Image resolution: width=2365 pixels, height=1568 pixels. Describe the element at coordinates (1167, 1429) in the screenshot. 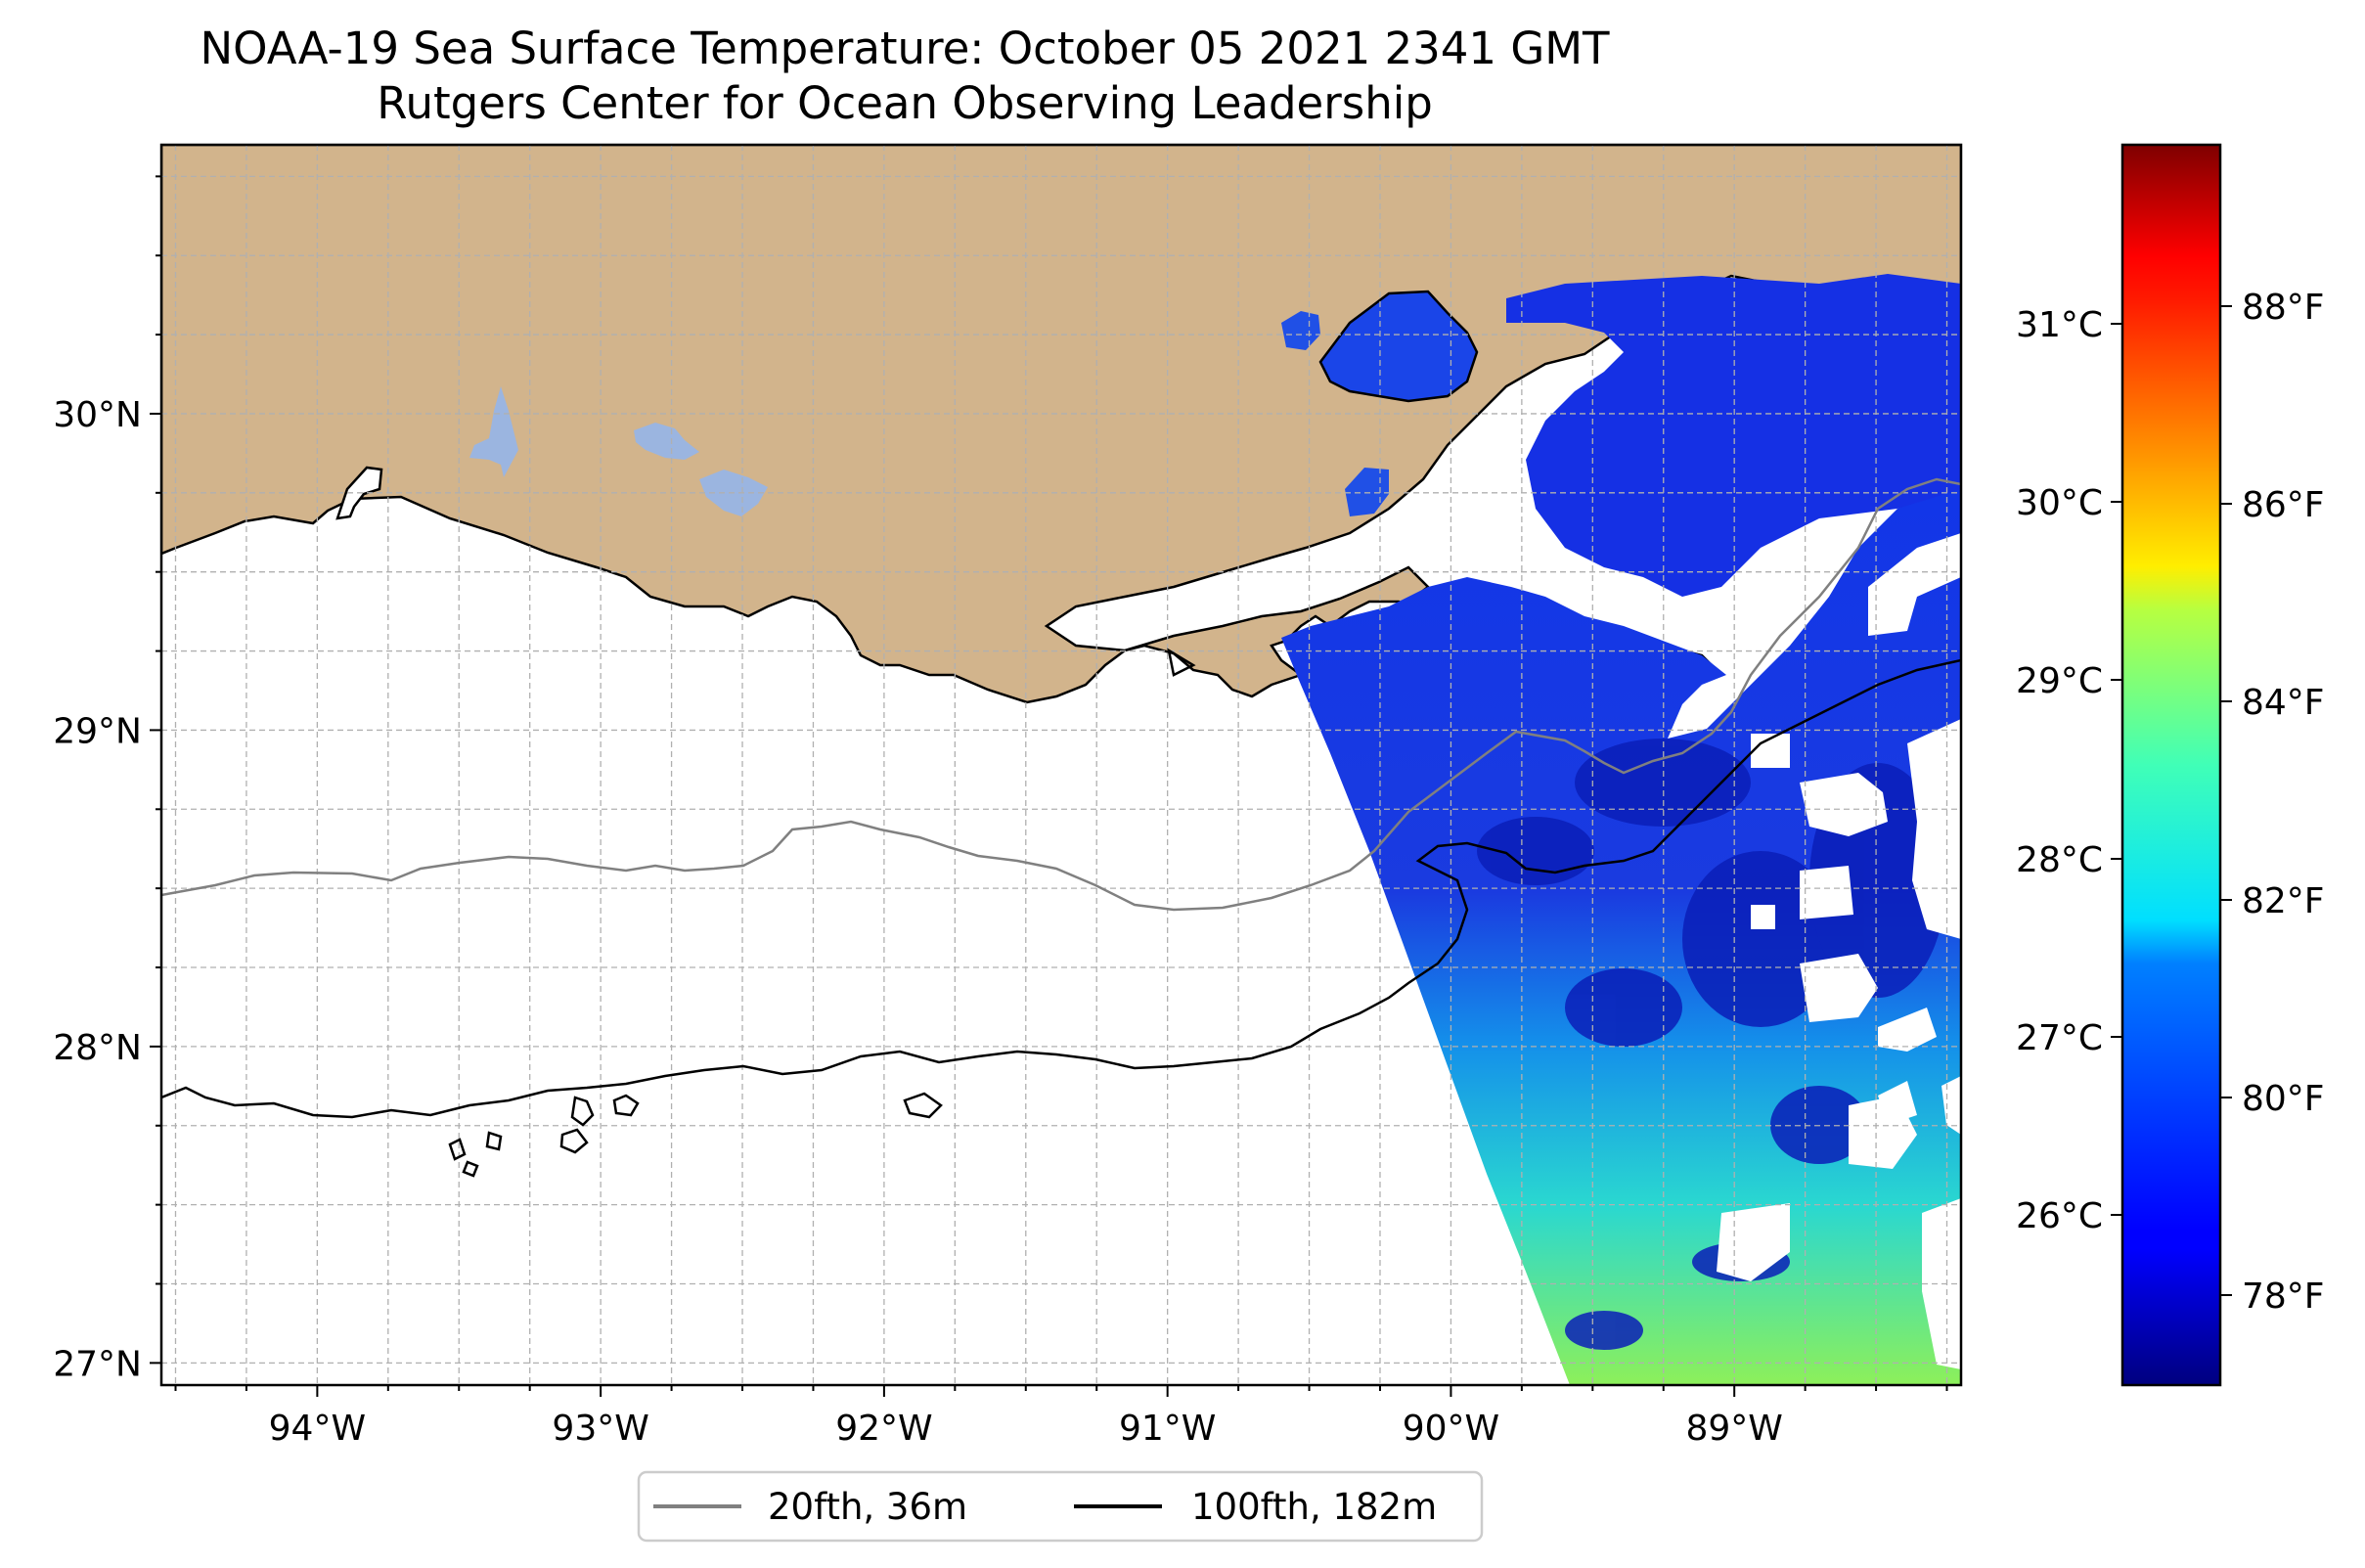

I see `lon-tick-label: 91°W` at that location.